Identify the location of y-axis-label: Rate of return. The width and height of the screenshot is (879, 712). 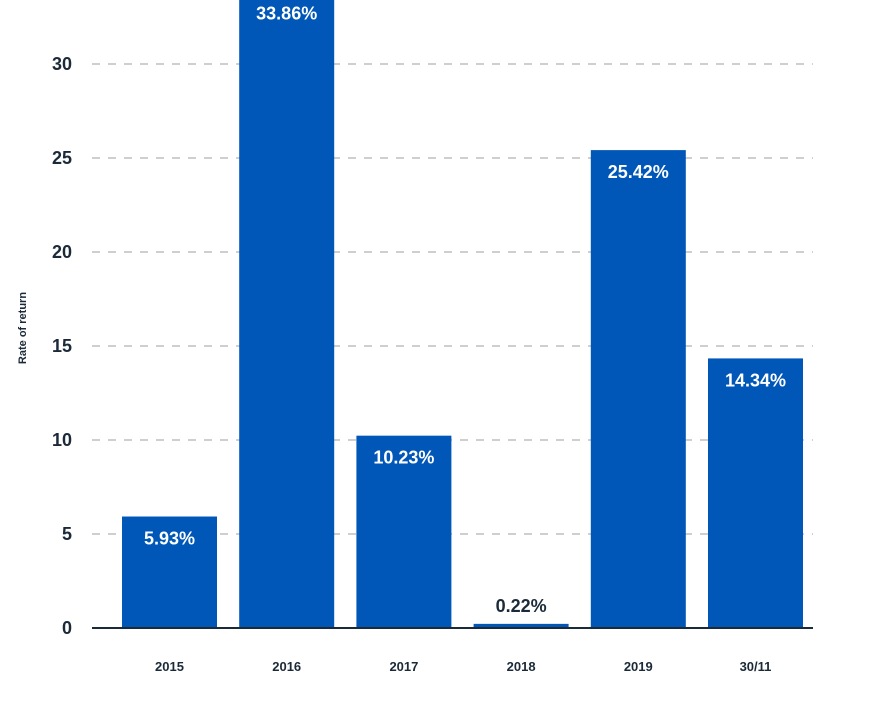
(23, 328).